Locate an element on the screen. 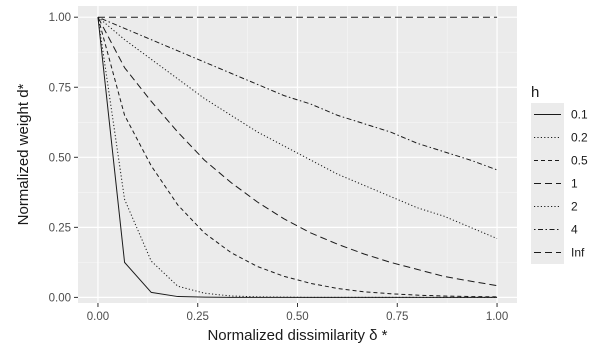 This screenshot has height=347, width=591. y-tick-label: 1.00 is located at coordinates (60, 18).